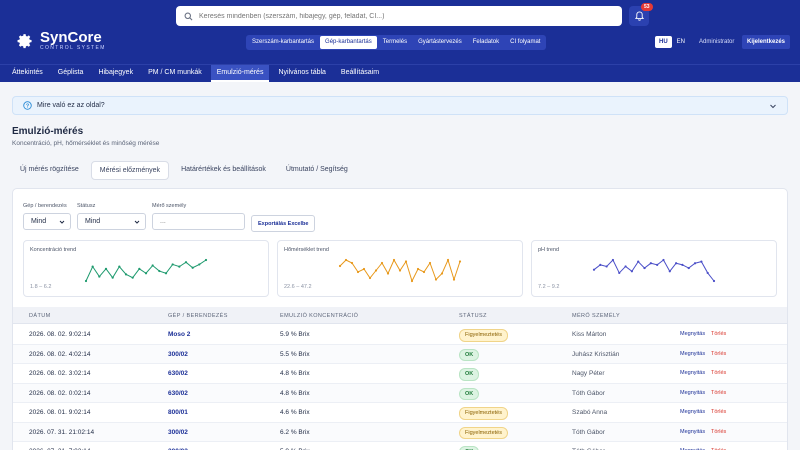  I want to click on search-input, so click(399, 16).